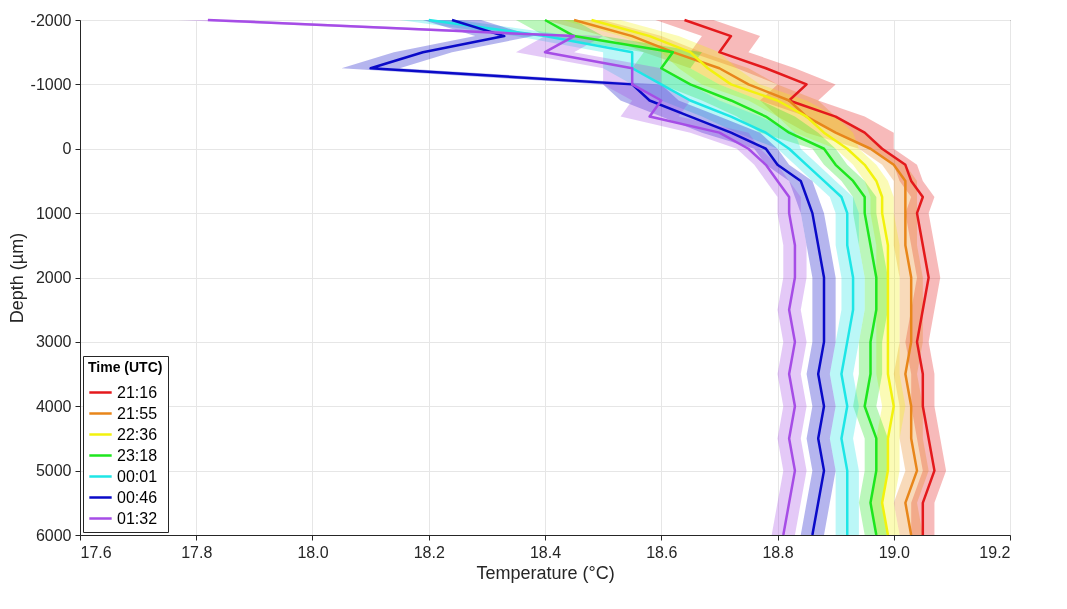 The image size is (1067, 609). I want to click on y-tick-label: -1000, so click(51, 84).